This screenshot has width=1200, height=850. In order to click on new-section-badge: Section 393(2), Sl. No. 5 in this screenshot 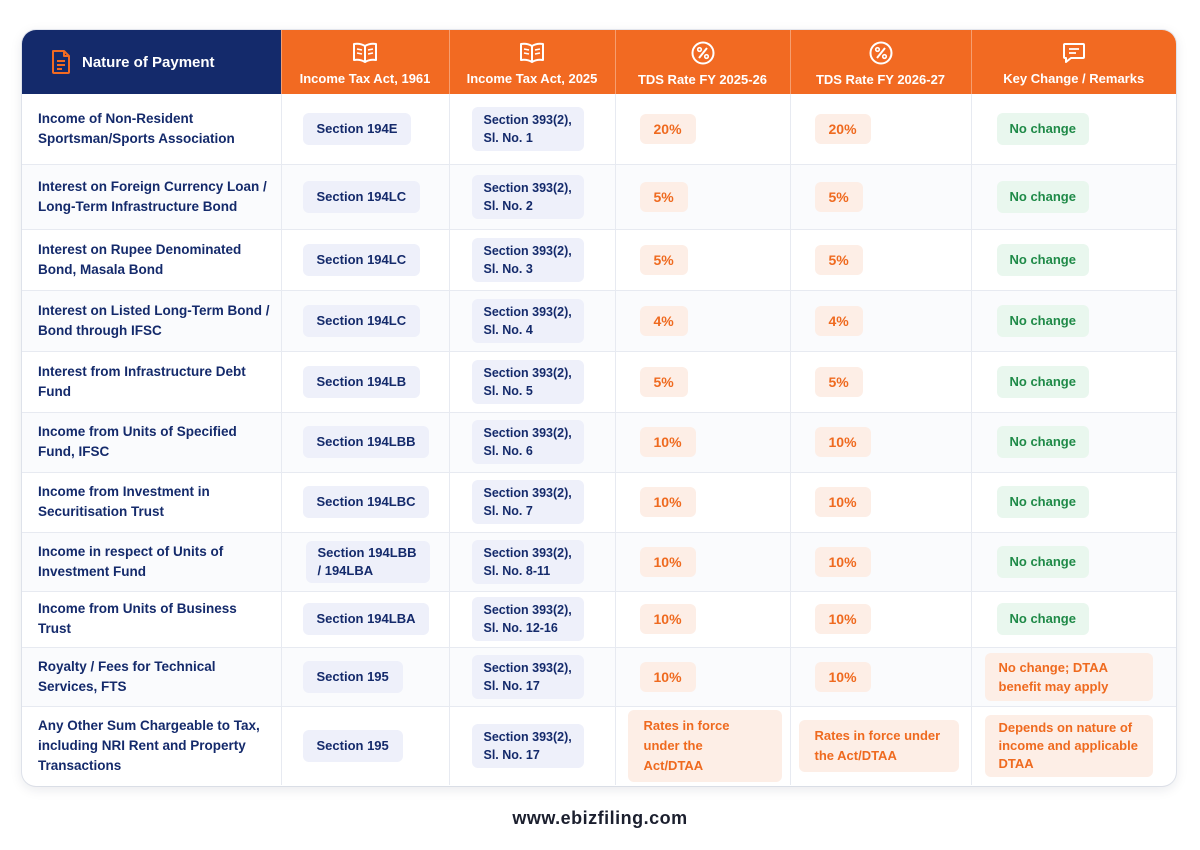, I will do `click(527, 381)`.